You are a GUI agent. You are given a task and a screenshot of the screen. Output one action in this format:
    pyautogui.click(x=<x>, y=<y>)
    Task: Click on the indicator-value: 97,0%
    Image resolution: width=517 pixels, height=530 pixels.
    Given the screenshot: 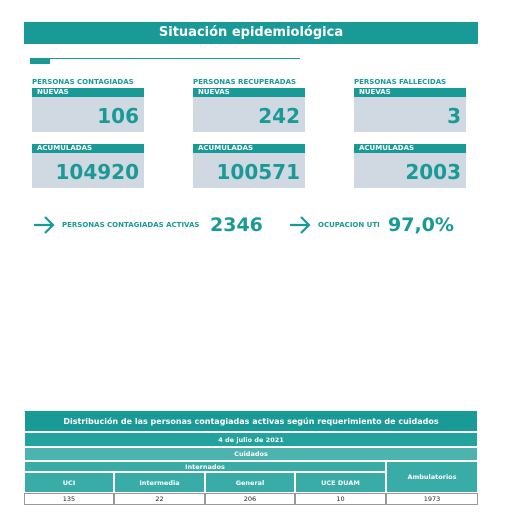 What is the action you would take?
    pyautogui.click(x=421, y=225)
    